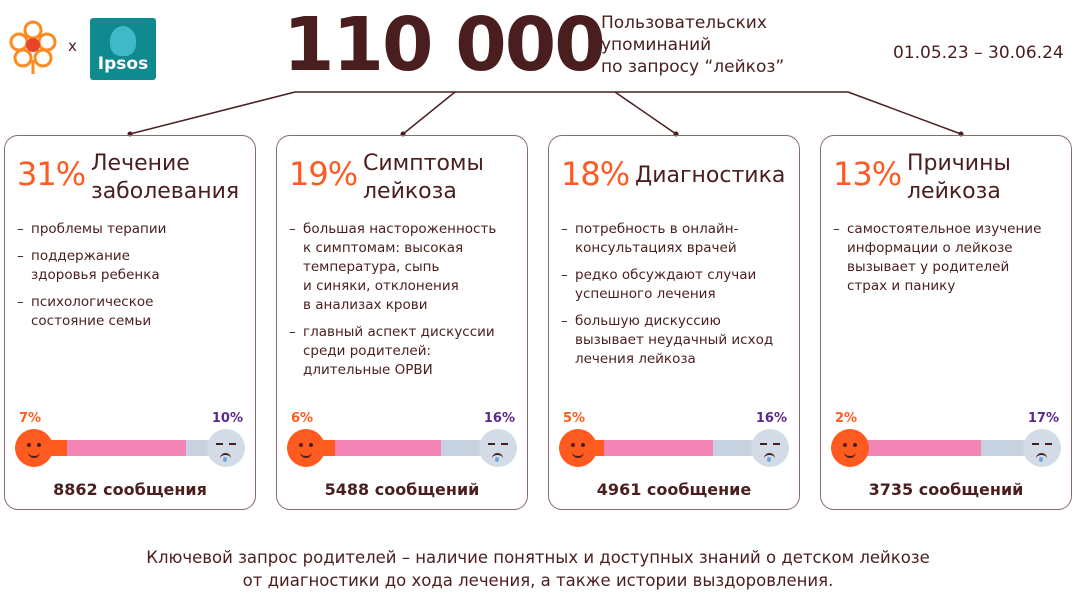  What do you see at coordinates (130, 489) in the screenshot?
I see `message-count: 8862 сообщения` at bounding box center [130, 489].